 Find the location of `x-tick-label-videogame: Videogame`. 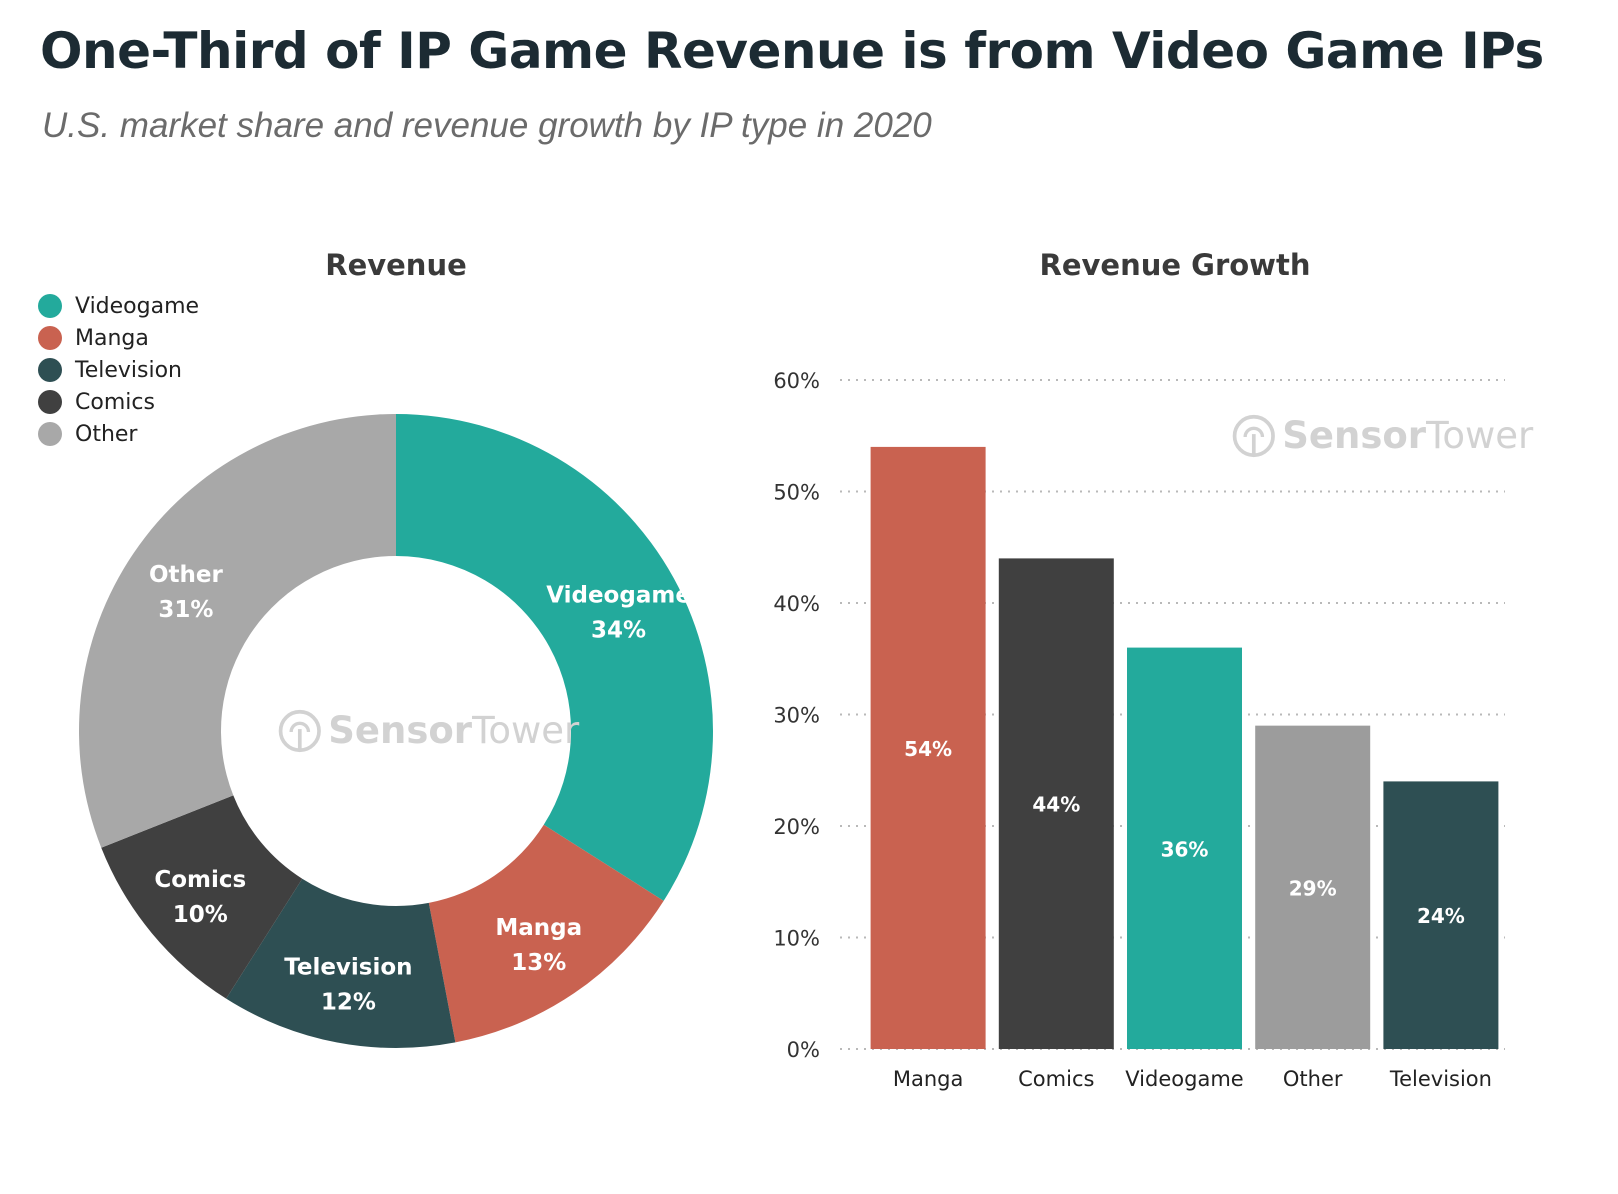

x-tick-label-videogame: Videogame is located at coordinates (1184, 1079).